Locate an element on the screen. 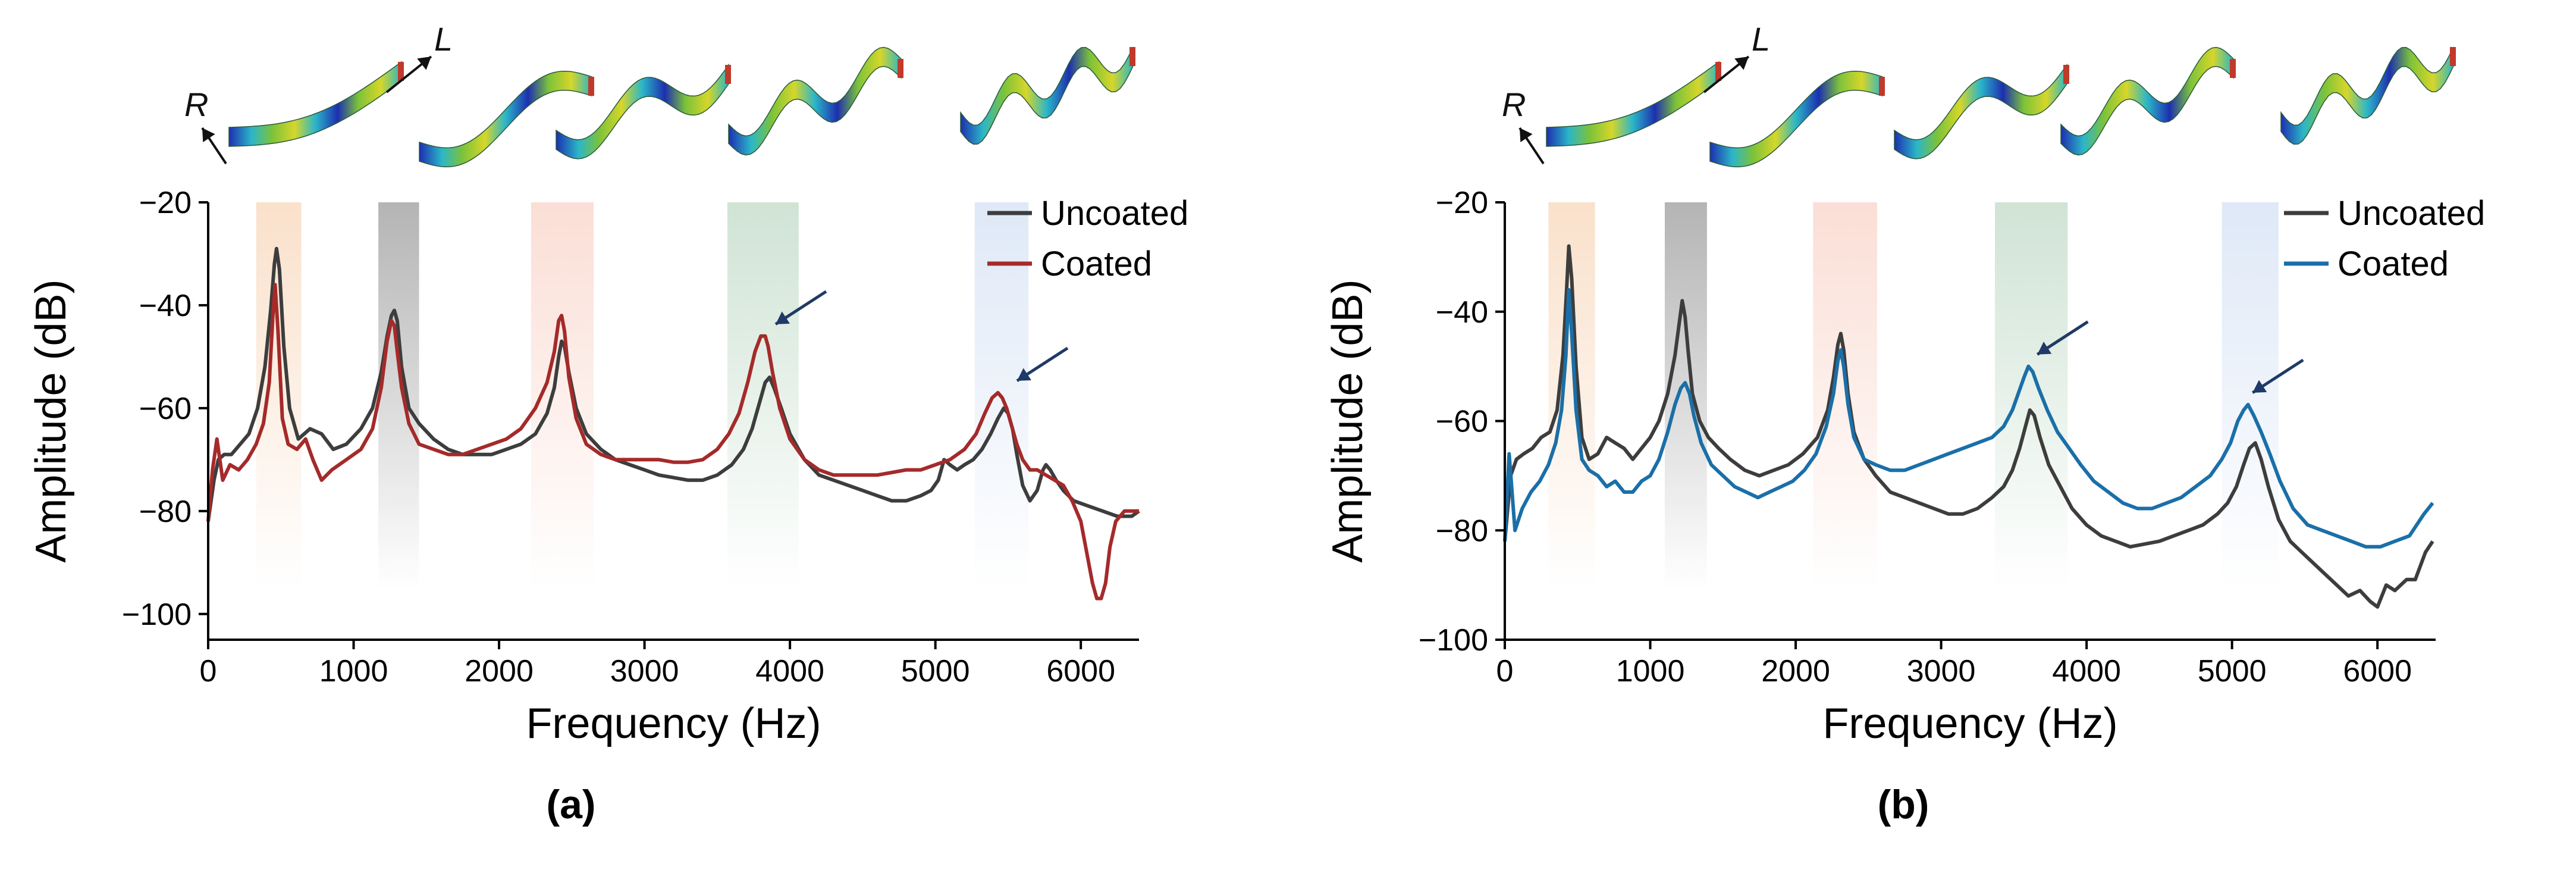  series-line-uncoated is located at coordinates (673, 384).